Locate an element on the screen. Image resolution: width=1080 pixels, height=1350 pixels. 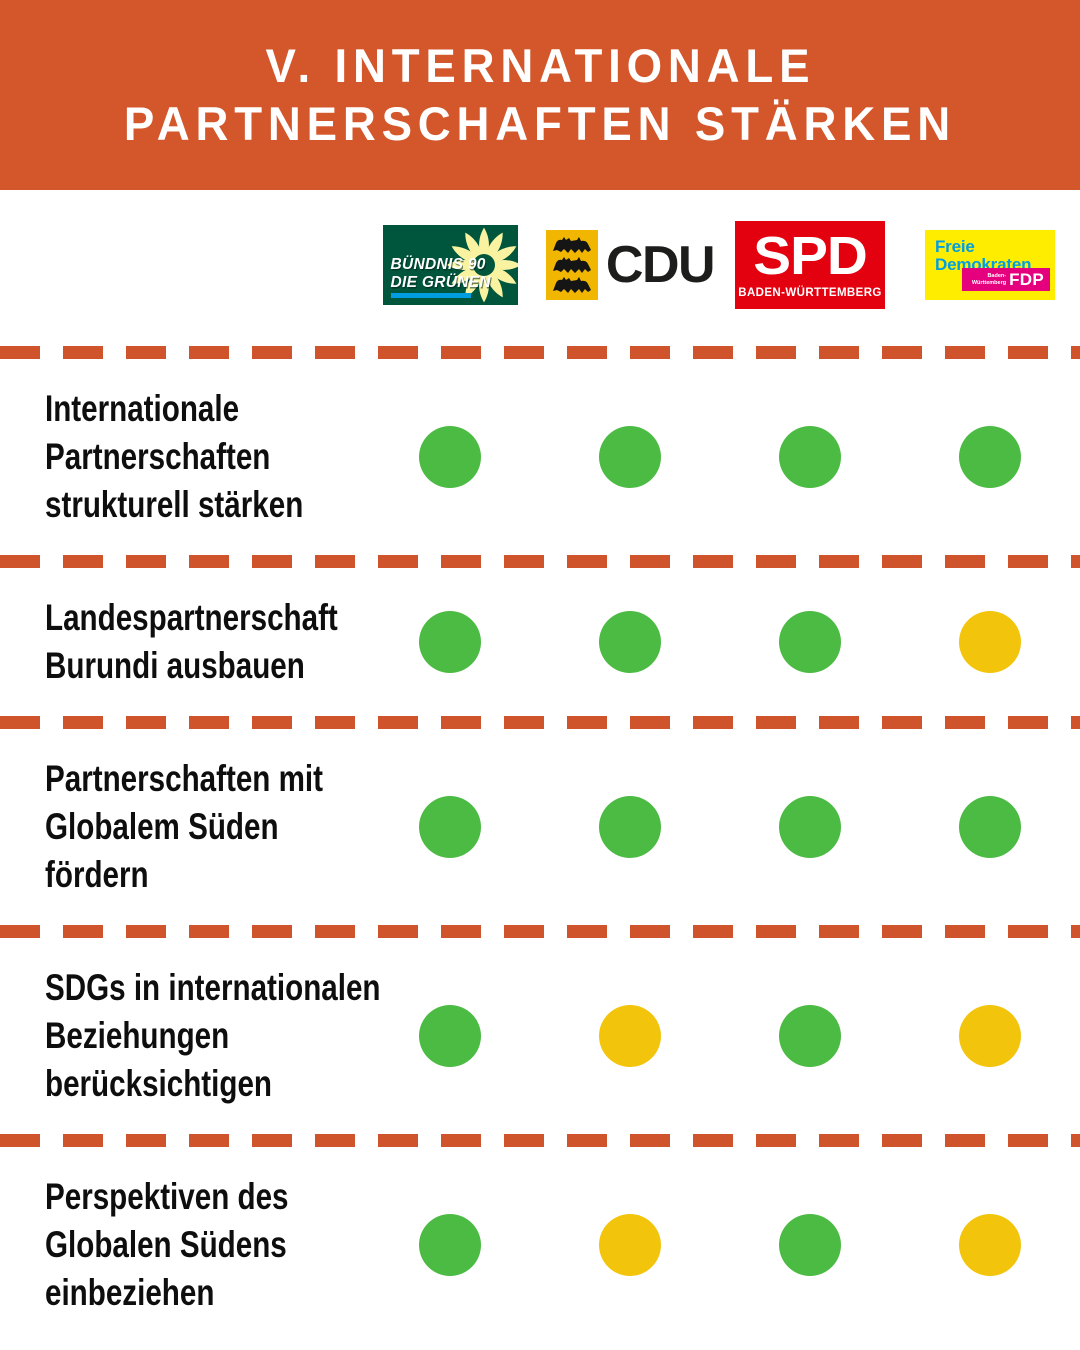
column-cdu: CDU is located at coordinates (630, 265).